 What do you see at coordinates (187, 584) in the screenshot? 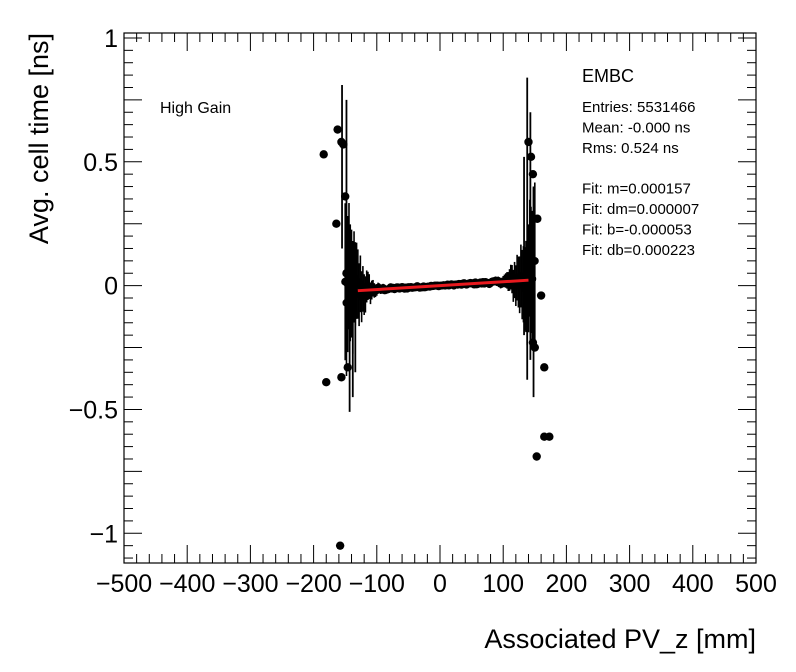
I see `x-tick-label: −400` at bounding box center [187, 584].